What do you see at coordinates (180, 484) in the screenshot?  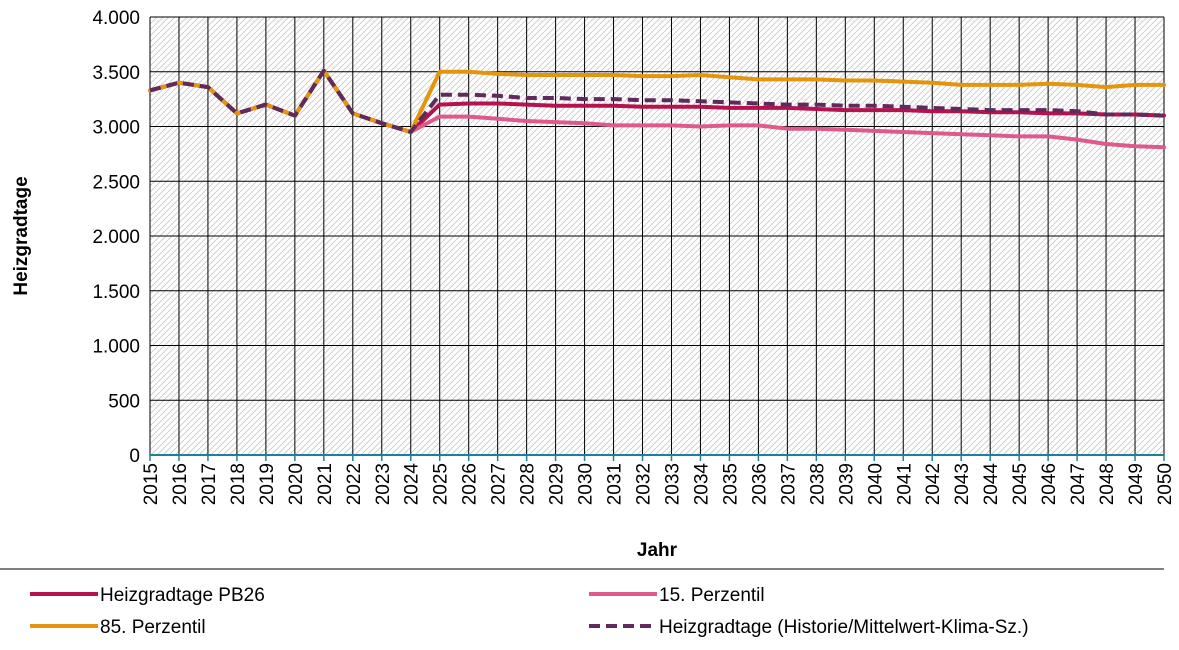 I see `x-tick-label: 2016` at bounding box center [180, 484].